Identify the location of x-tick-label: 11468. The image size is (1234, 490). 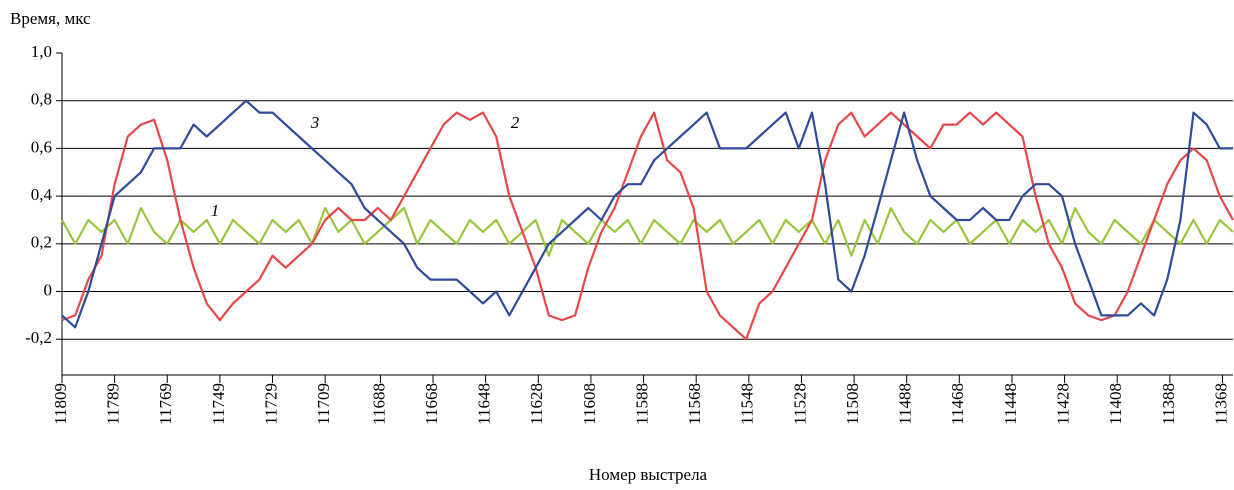
(957, 404).